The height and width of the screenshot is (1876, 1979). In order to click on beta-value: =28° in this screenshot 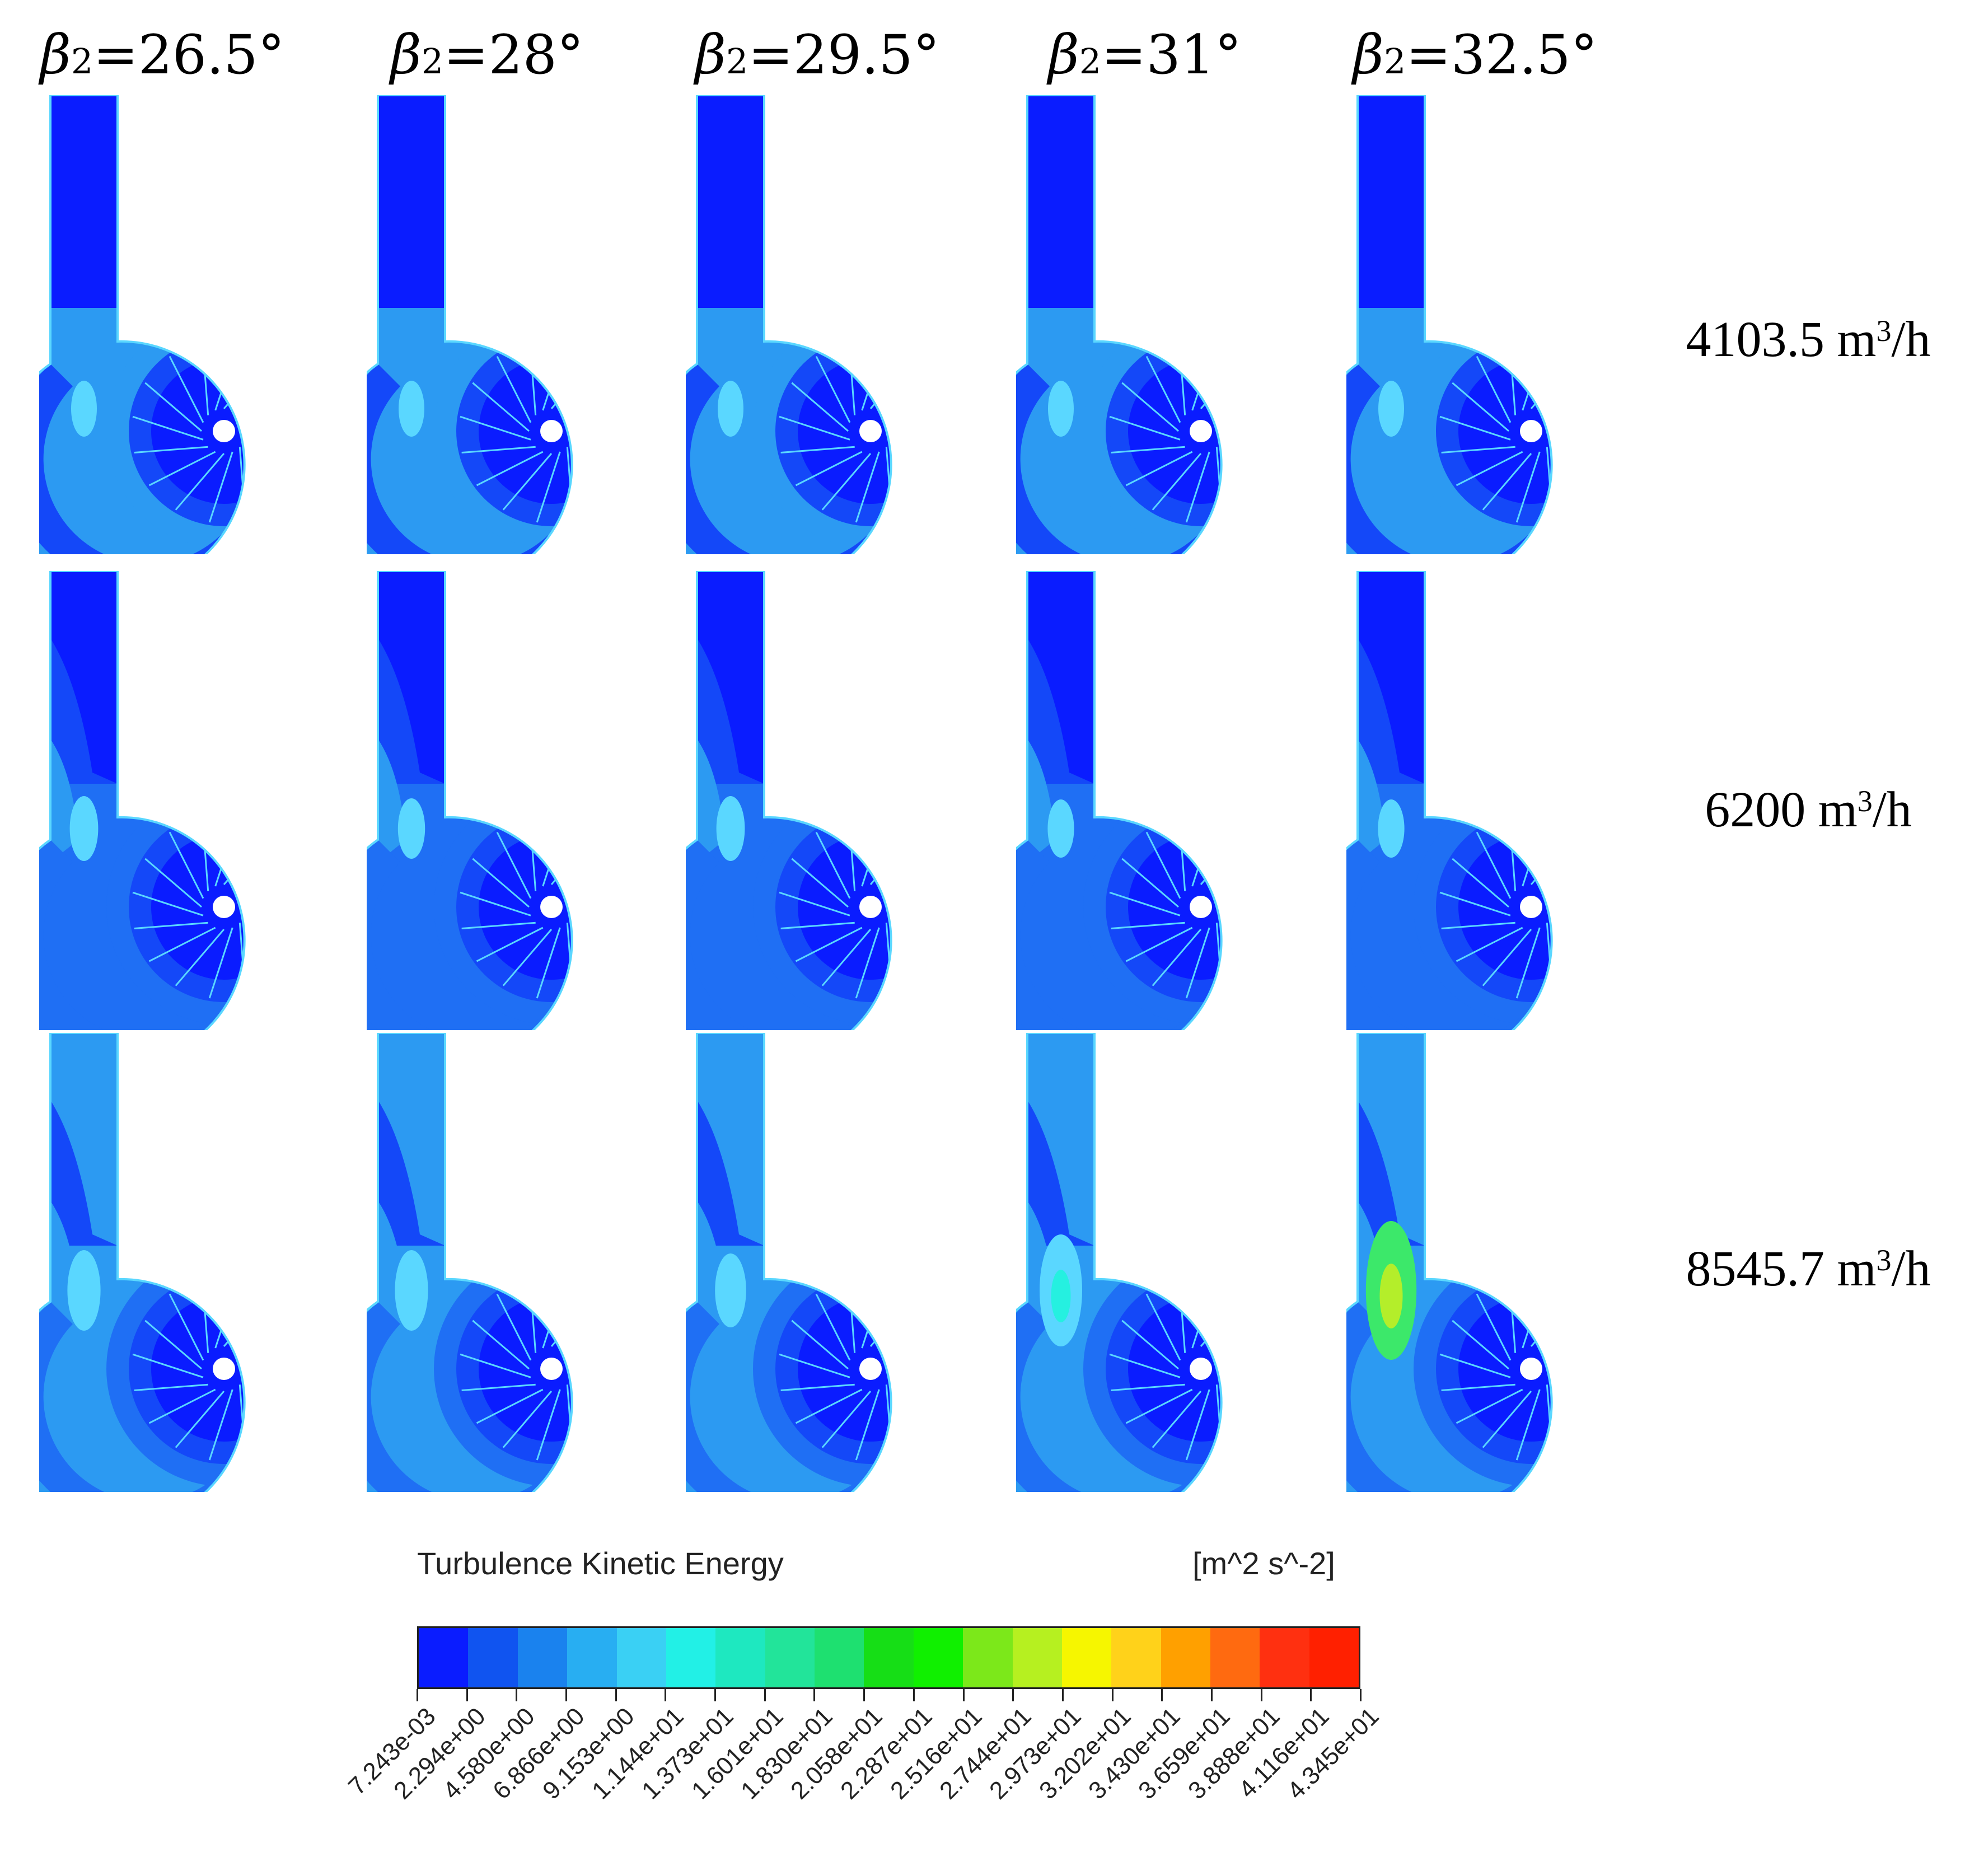, I will do `click(513, 55)`.